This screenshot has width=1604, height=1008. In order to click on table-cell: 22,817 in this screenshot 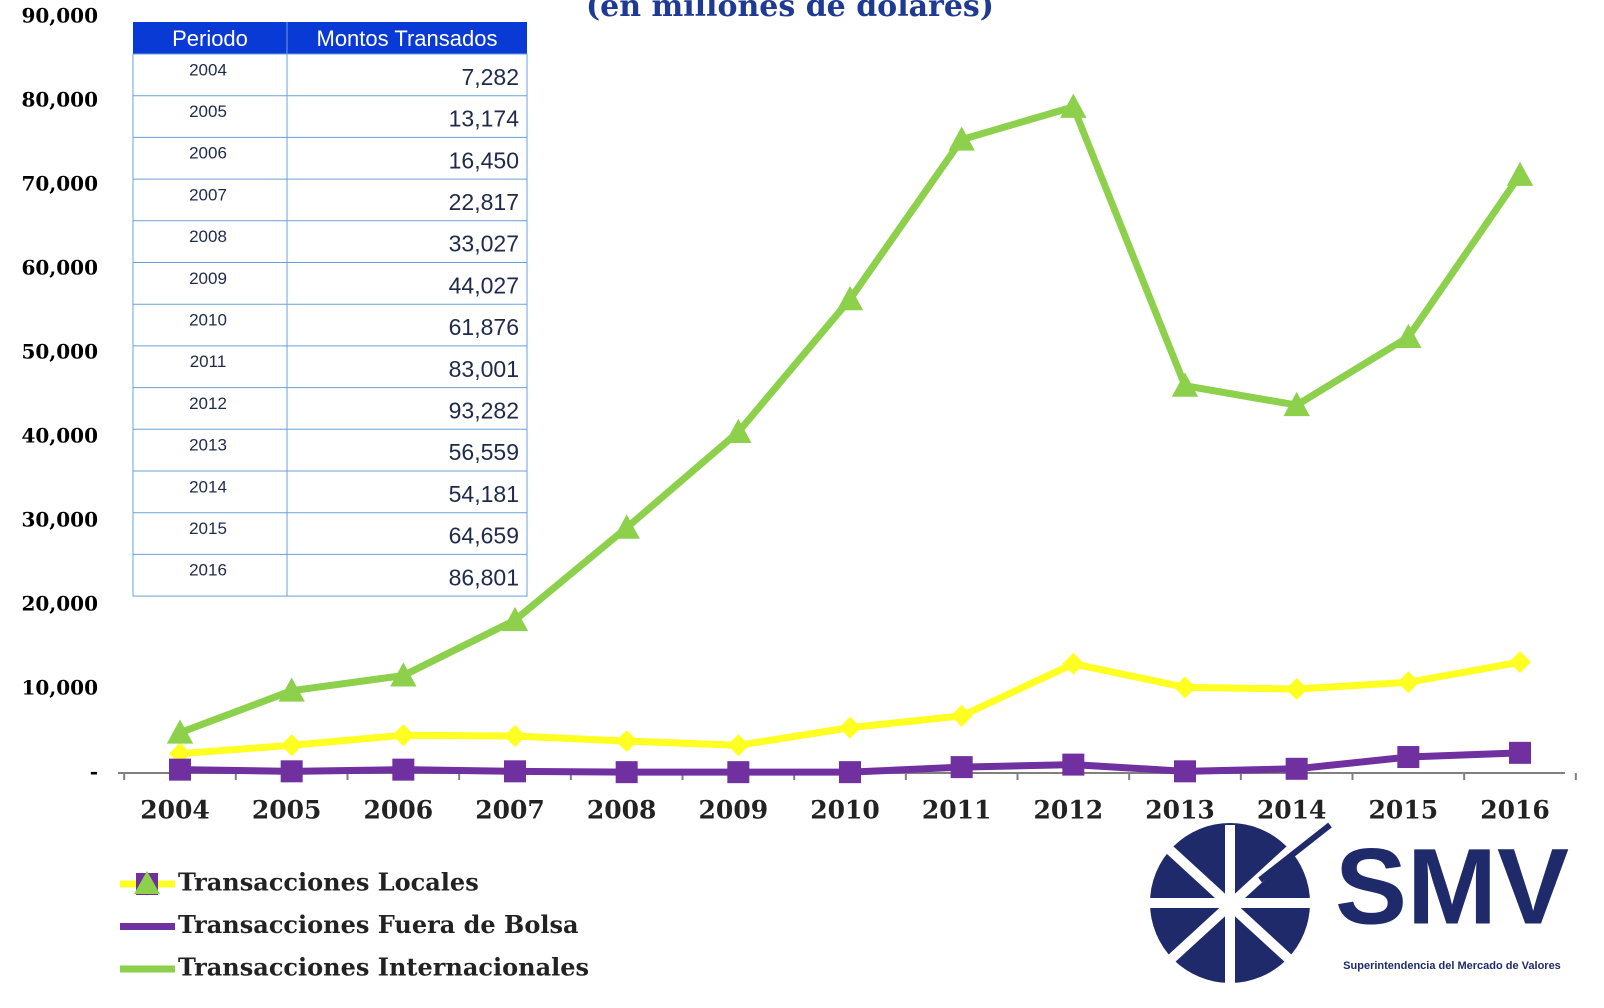, I will do `click(484, 202)`.